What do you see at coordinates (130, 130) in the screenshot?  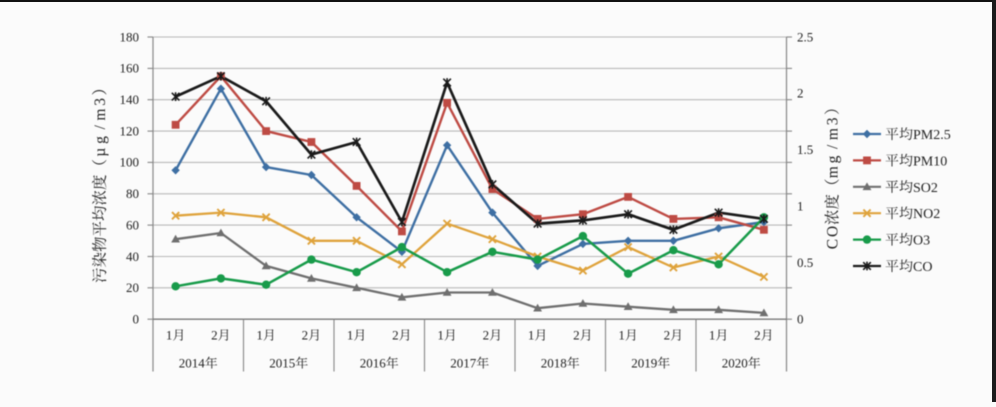 I see `svg-text: 120` at bounding box center [130, 130].